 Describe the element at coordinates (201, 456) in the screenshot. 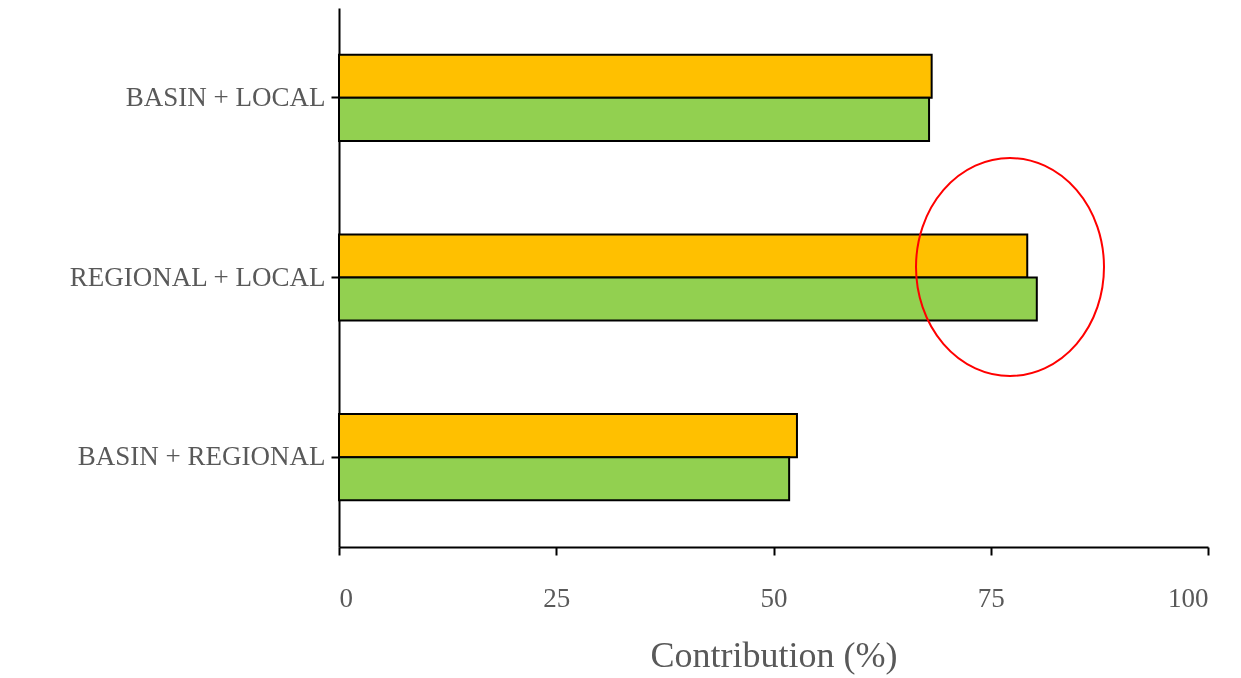

I see `y-tick-label: BASIN + REGIONAL` at that location.